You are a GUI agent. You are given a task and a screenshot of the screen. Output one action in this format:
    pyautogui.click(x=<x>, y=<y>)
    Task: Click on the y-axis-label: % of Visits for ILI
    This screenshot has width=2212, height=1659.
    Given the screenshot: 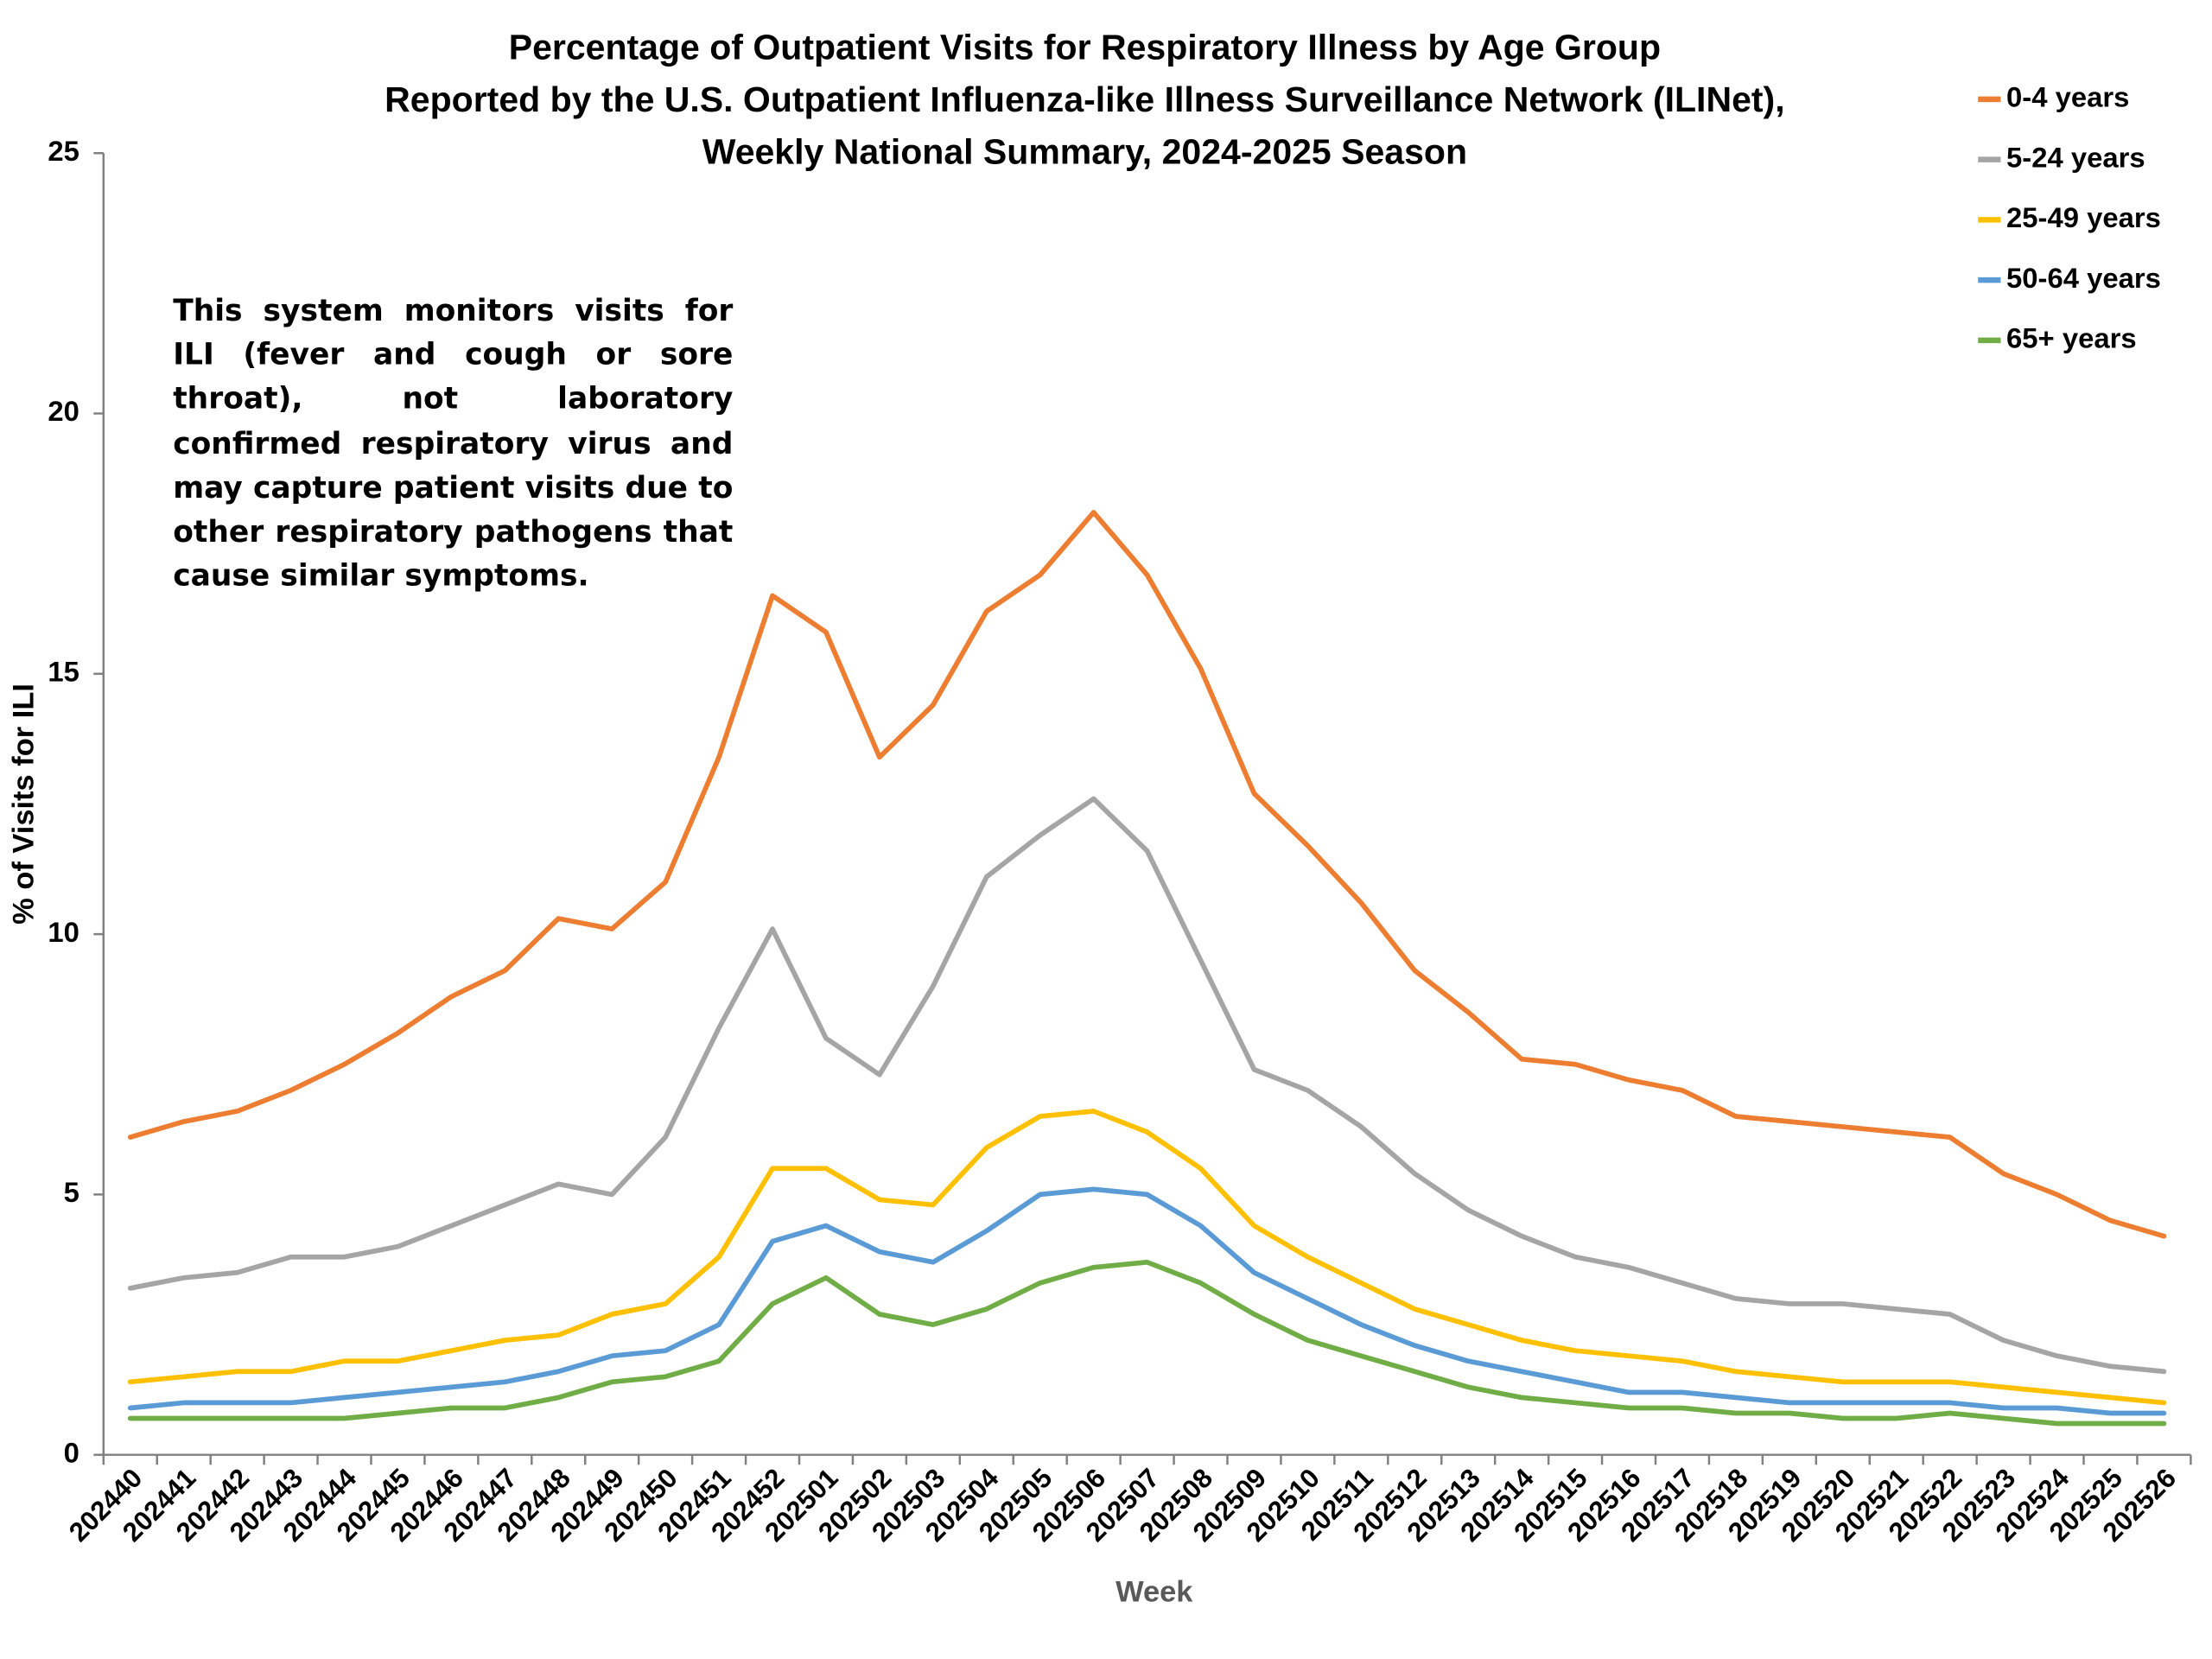 What is the action you would take?
    pyautogui.click(x=24, y=804)
    